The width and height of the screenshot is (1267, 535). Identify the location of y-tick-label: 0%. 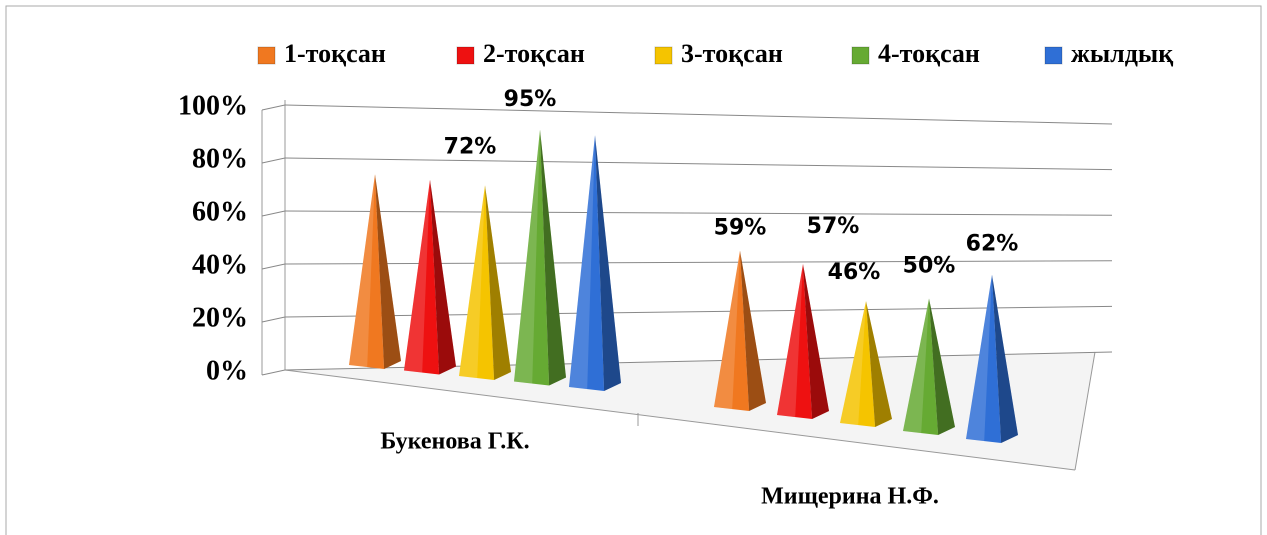
(227, 370).